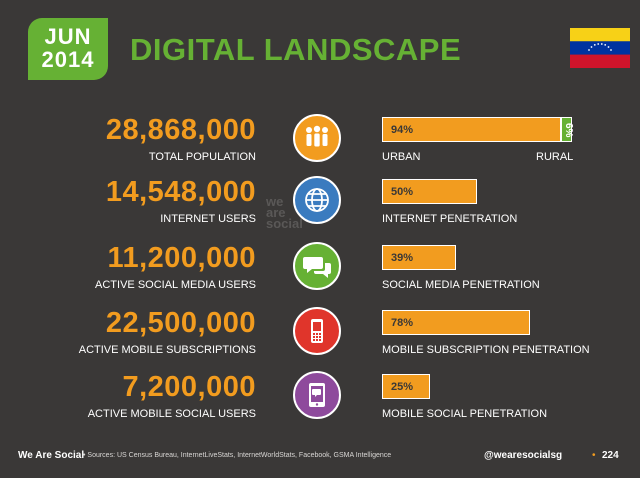 This screenshot has height=478, width=640. Describe the element at coordinates (202, 157) in the screenshot. I see `stat-caption: TOTAL POPULATION` at that location.